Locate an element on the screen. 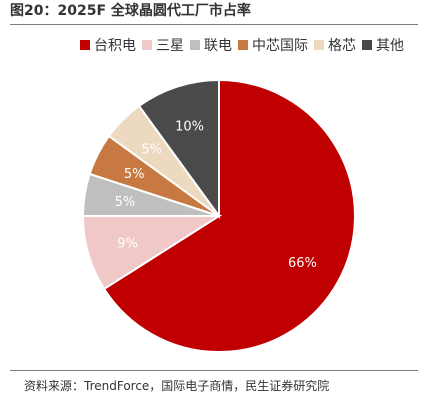  legend-item-4: 格芯 is located at coordinates (335, 45).